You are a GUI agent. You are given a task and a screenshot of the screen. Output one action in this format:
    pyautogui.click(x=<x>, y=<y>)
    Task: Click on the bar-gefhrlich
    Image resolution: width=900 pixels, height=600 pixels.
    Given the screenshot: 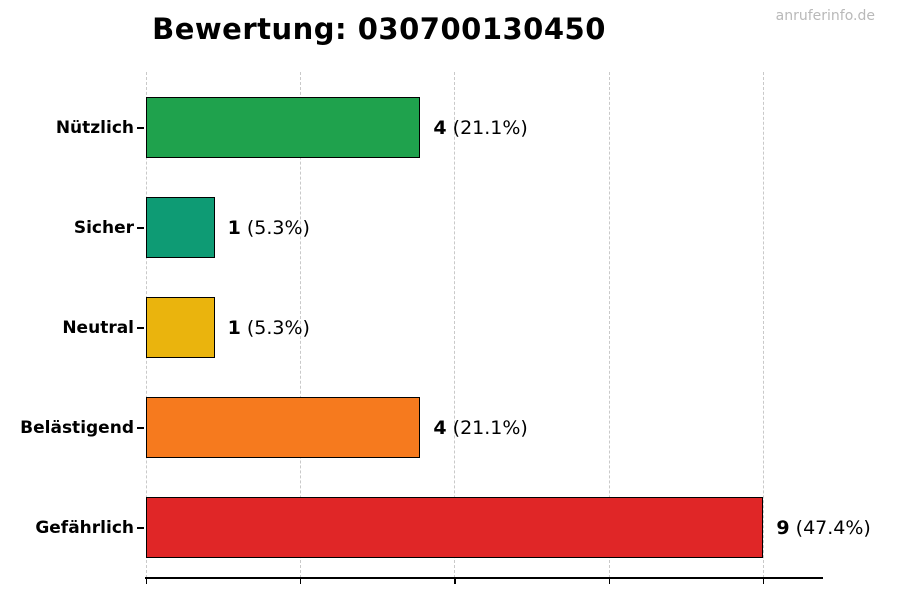 What is the action you would take?
    pyautogui.click(x=455, y=527)
    